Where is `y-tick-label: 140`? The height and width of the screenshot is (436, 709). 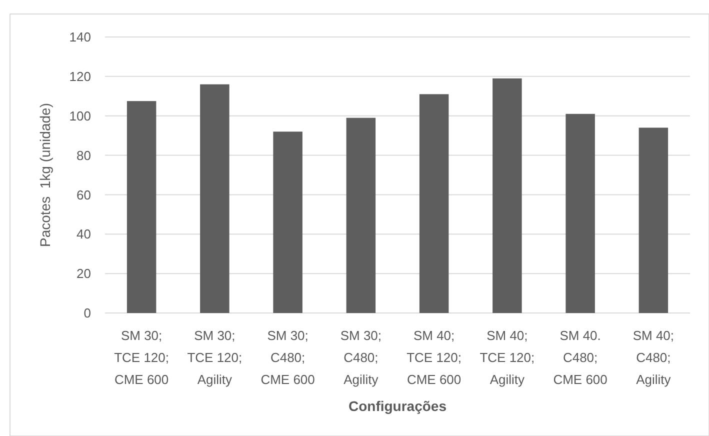
y-tick-label: 140 is located at coordinates (80, 37).